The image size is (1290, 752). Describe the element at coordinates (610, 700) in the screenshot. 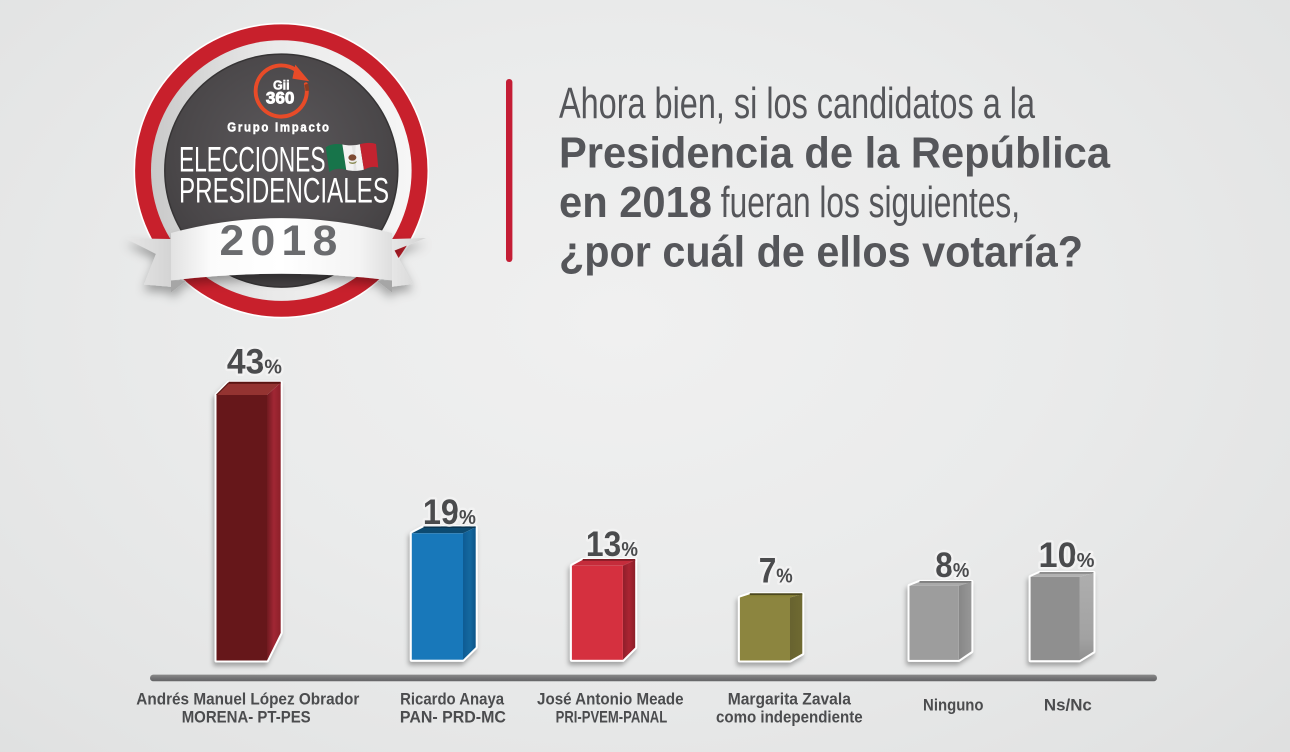

I see `svg-text: José Antonio Meade` at that location.